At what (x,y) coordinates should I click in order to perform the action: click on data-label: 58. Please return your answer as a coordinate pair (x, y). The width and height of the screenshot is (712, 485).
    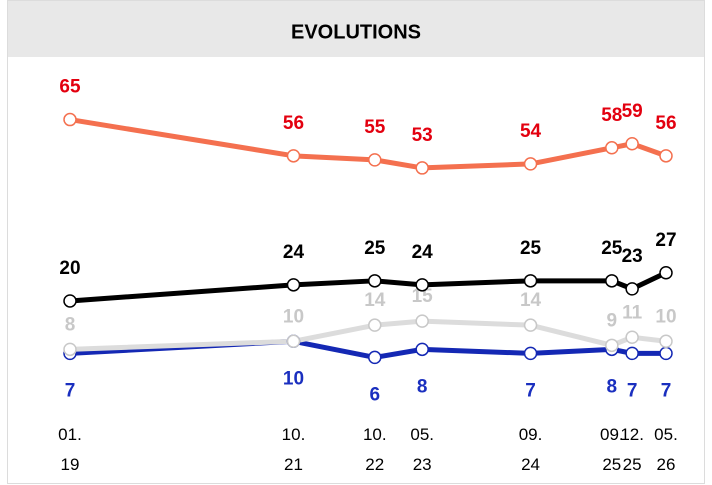
    Looking at the image, I should click on (611, 115).